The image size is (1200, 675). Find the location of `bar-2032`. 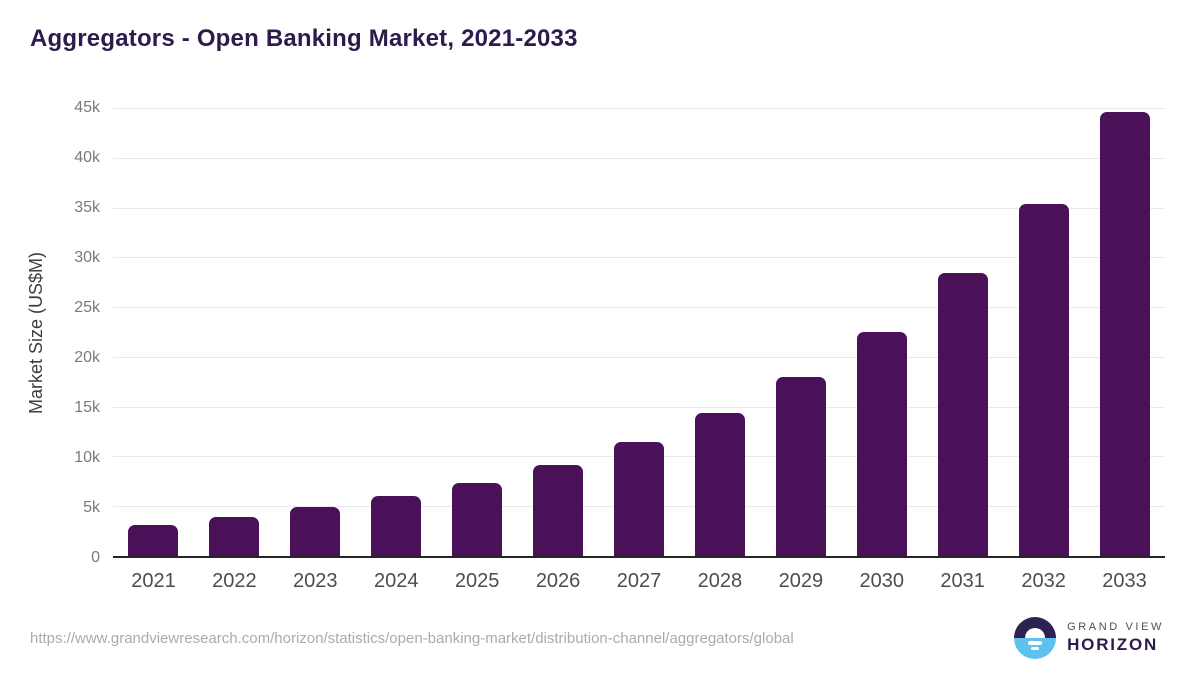

bar-2032 is located at coordinates (1043, 379).